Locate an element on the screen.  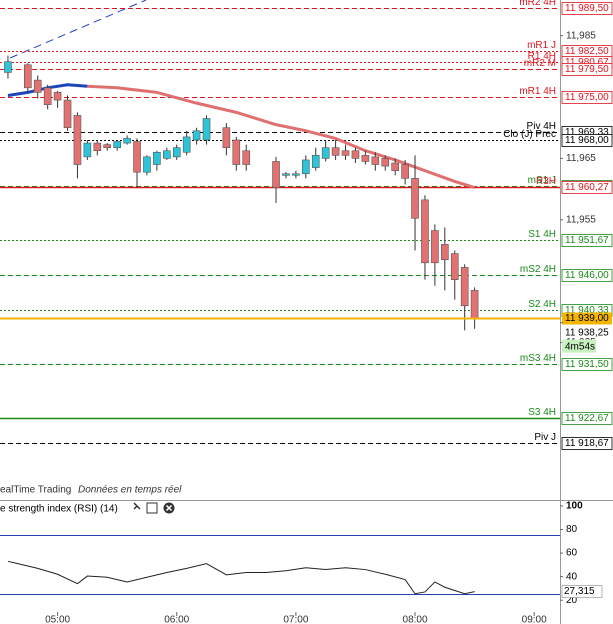
x-tick-label: 06:00 is located at coordinates (176, 619).